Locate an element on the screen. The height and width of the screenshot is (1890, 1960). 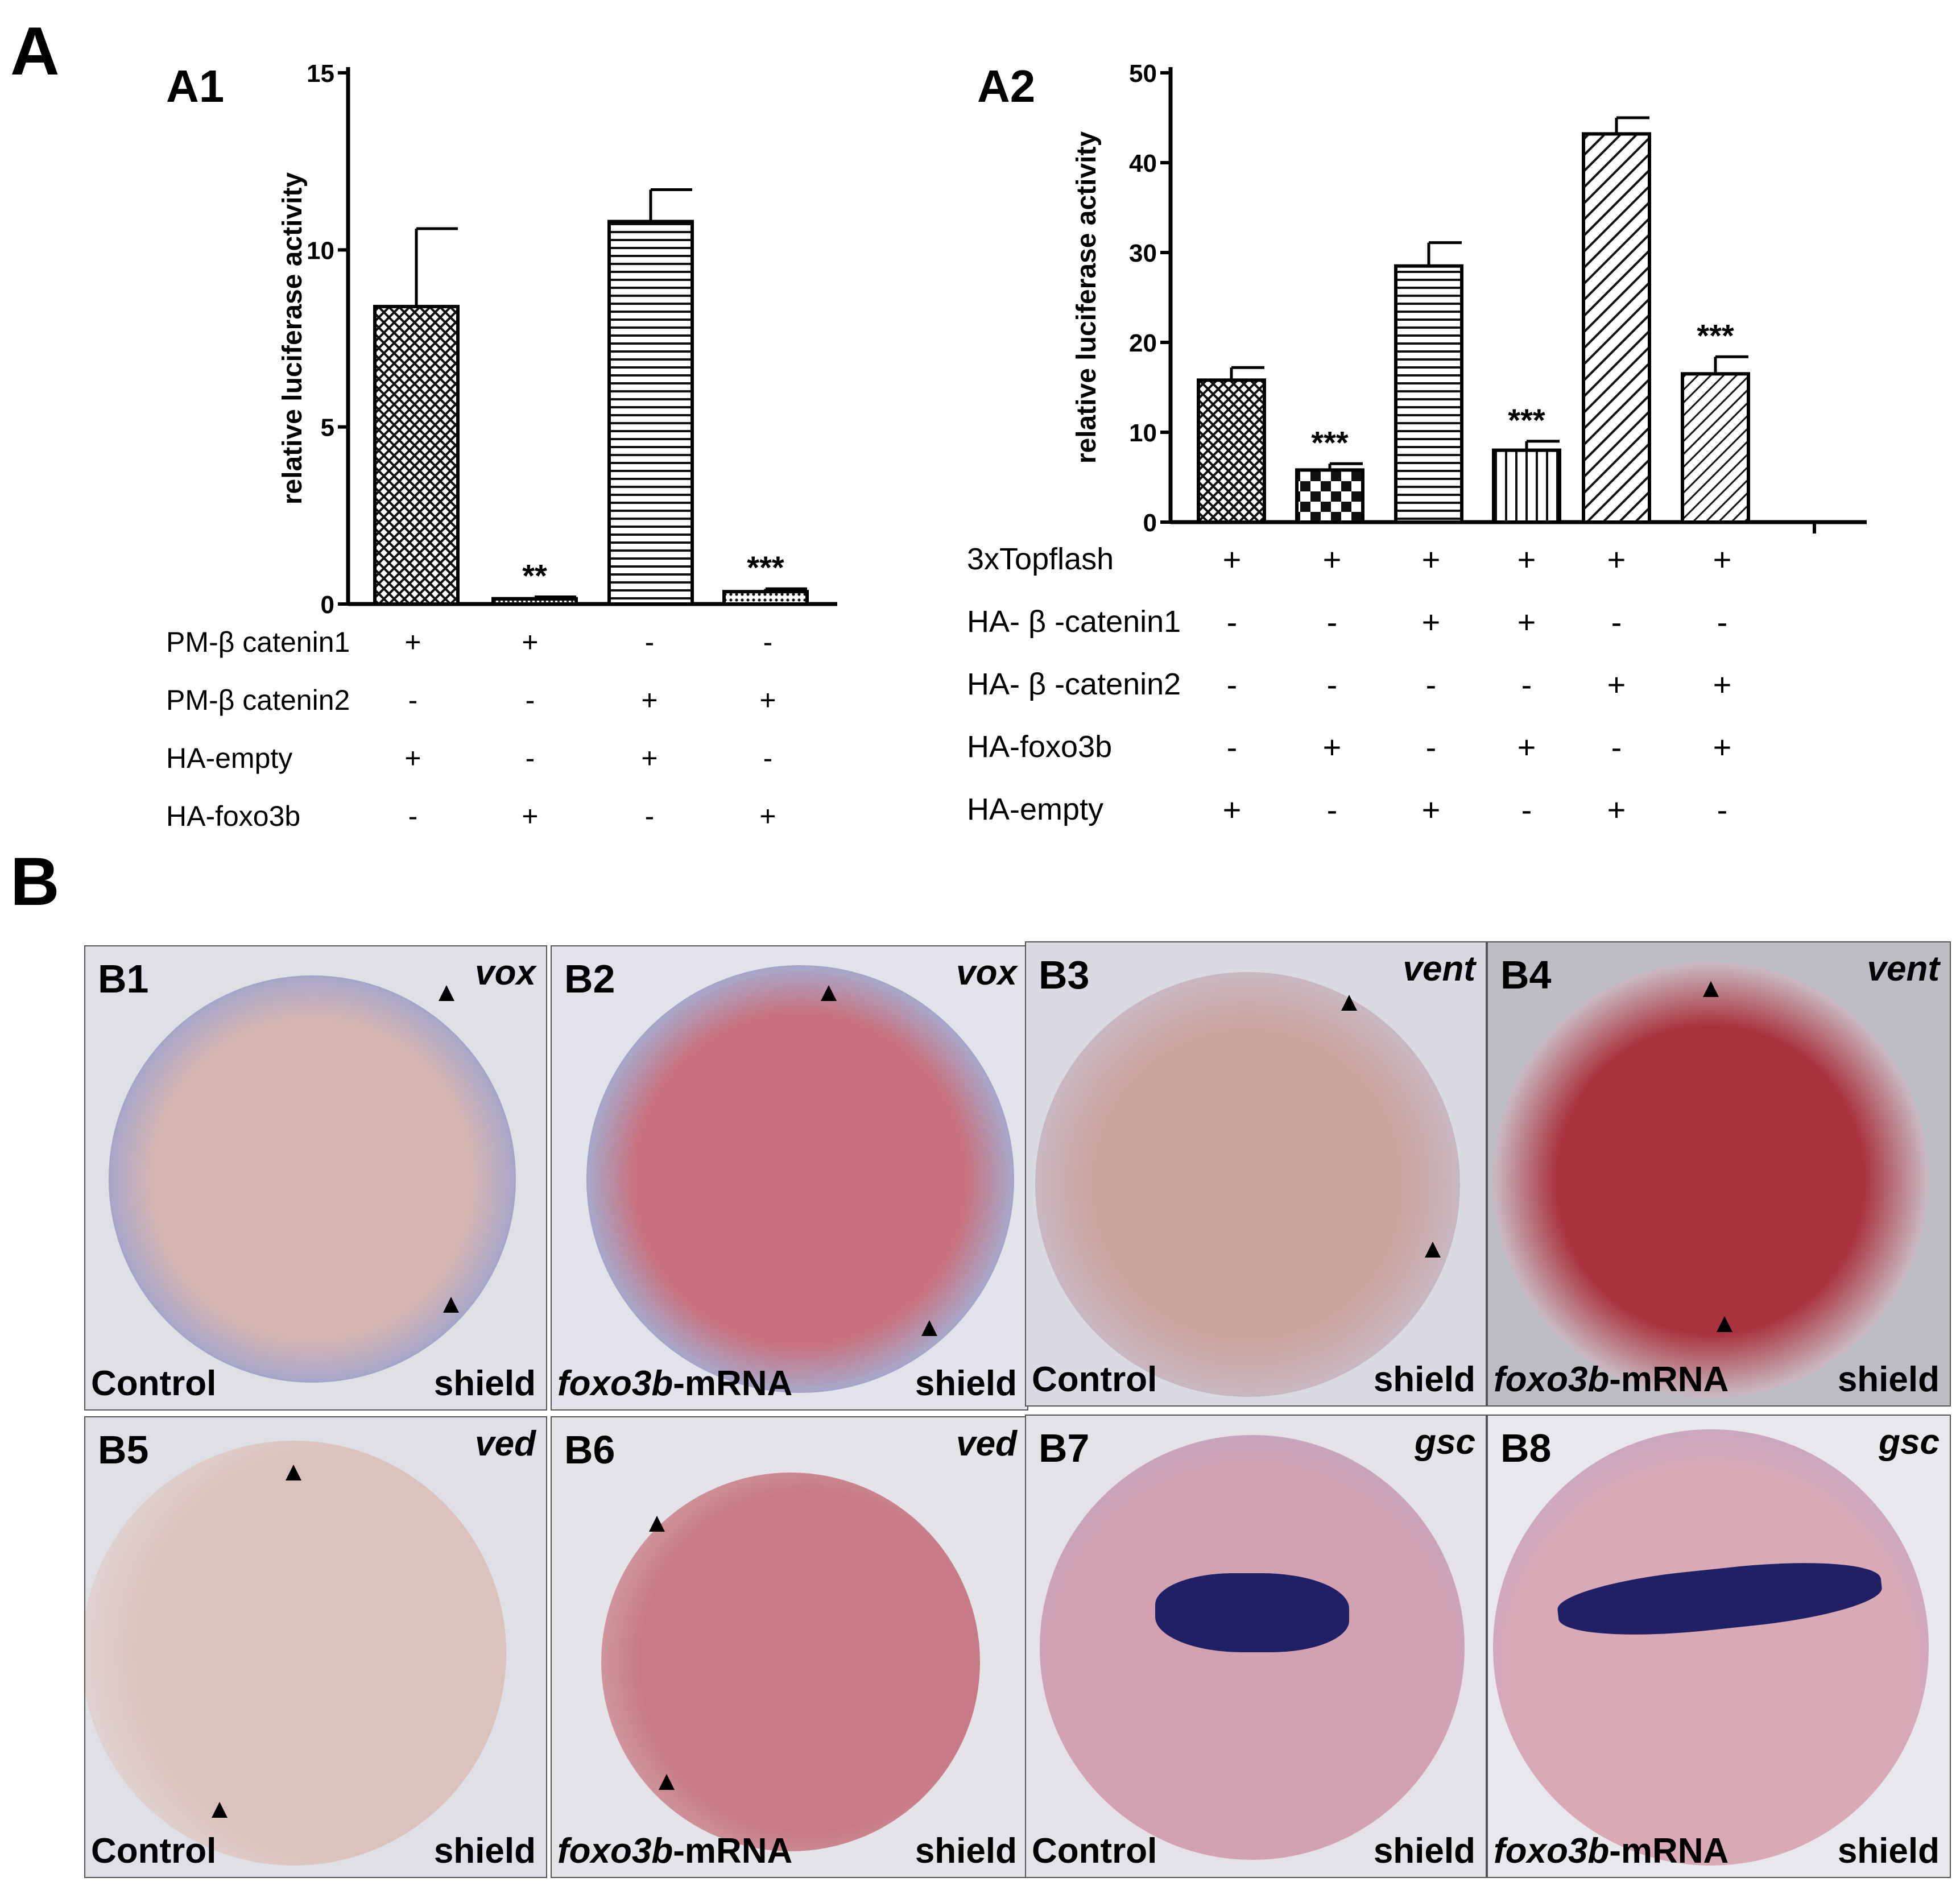
section-a-letter: A is located at coordinates (35, 51).